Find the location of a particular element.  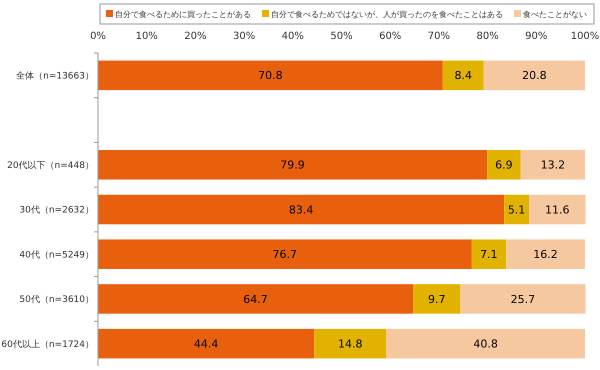

data-label: 13.2 is located at coordinates (553, 165).